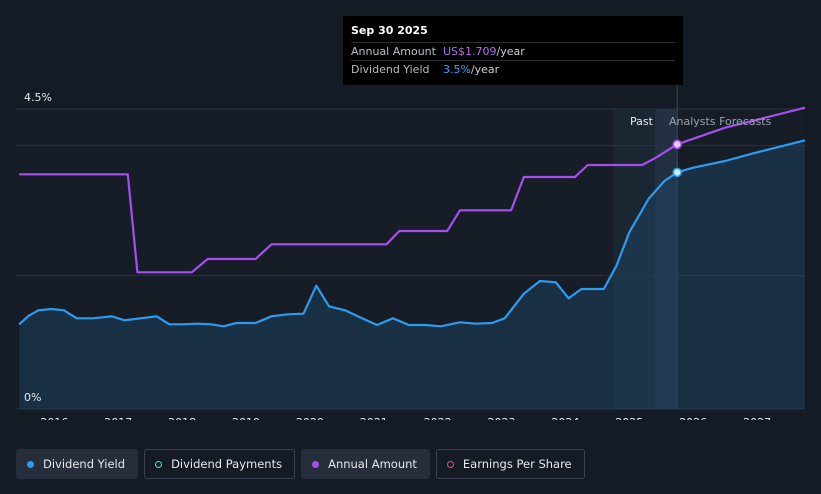  I want to click on x-tick-label: 2020, so click(310, 418).